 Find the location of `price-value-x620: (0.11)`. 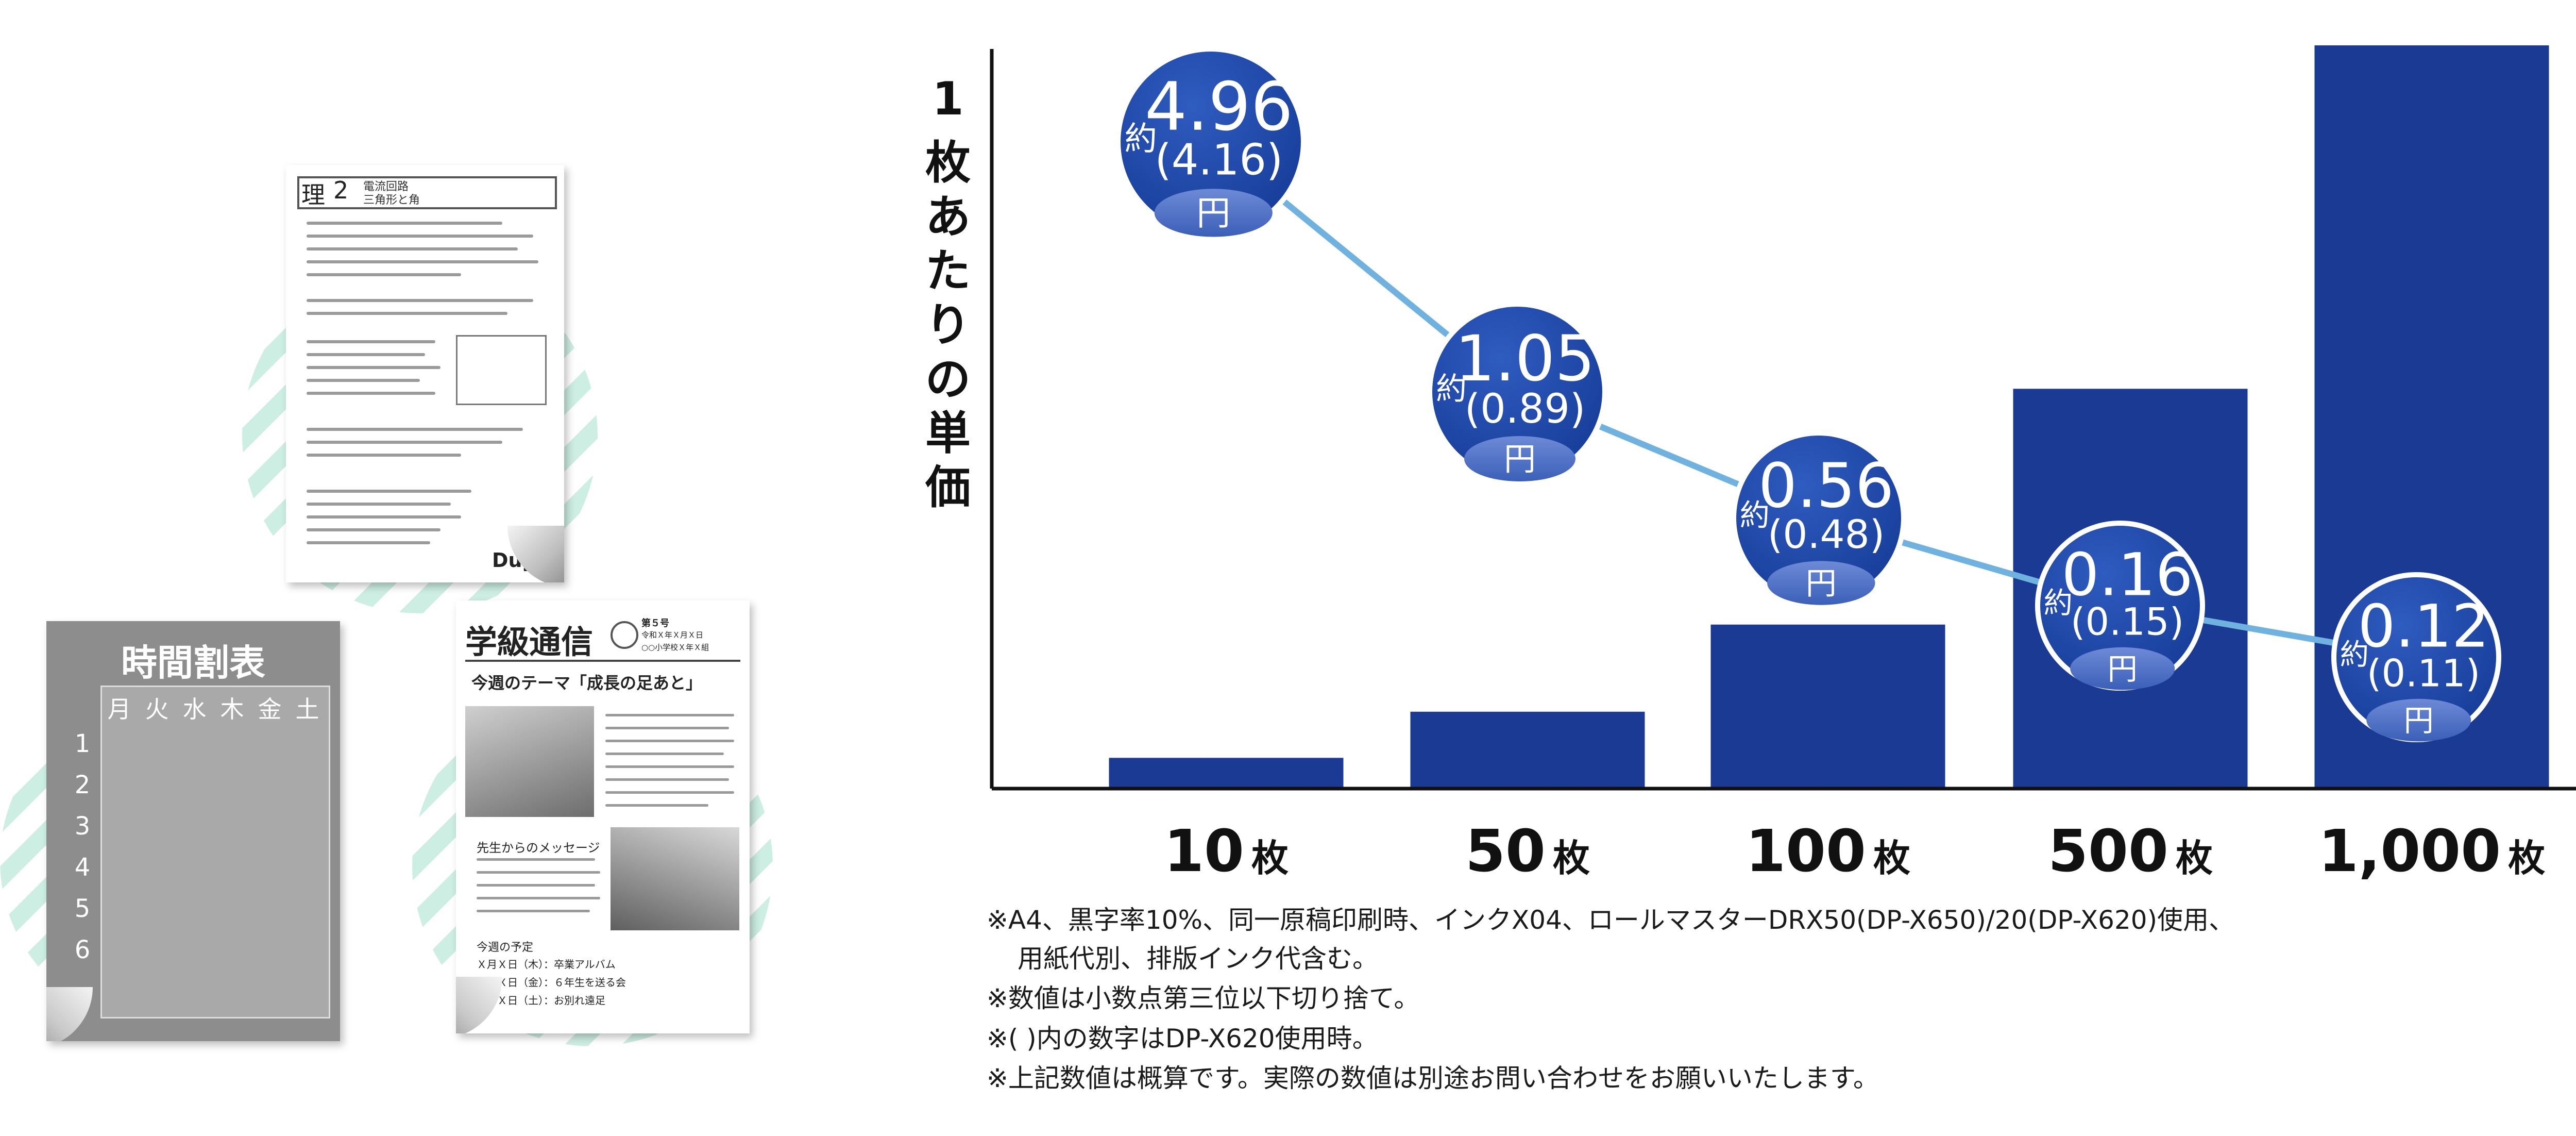

price-value-x620: (0.11) is located at coordinates (2423, 673).